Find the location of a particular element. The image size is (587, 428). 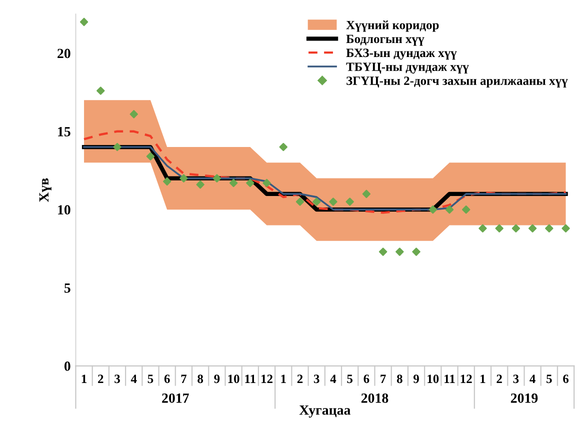

legend-label: ТБҮЦ-ны дундаж хүү is located at coordinates (407, 68).